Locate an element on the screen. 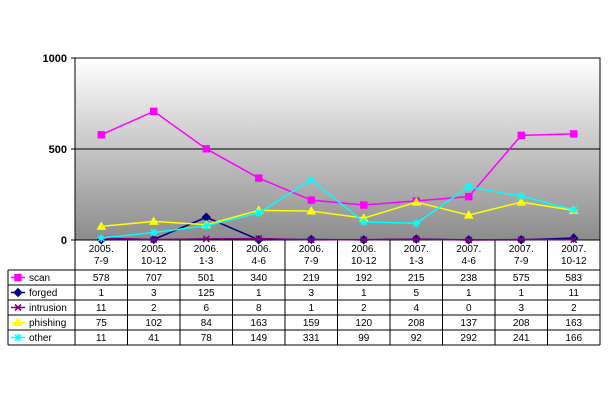 This screenshot has height=400, width=610. cell-intrusion-4: 1 is located at coordinates (311, 308).